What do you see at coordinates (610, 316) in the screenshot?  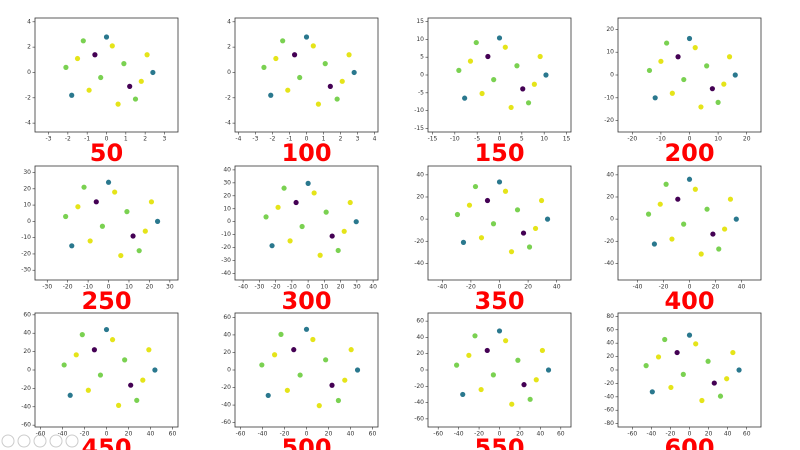 I see `y-tick-label: 80` at bounding box center [610, 316].